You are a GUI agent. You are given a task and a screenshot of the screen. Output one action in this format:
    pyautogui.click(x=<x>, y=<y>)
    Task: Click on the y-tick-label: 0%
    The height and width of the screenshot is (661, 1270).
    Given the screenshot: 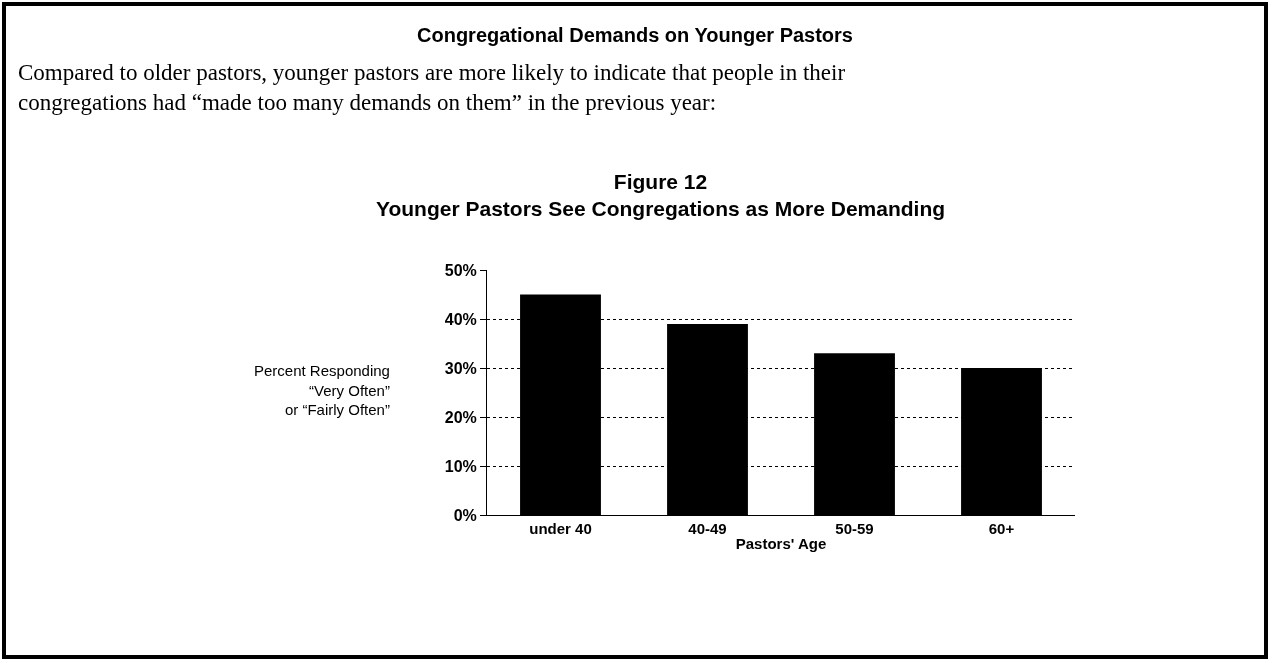 What is the action you would take?
    pyautogui.click(x=465, y=515)
    